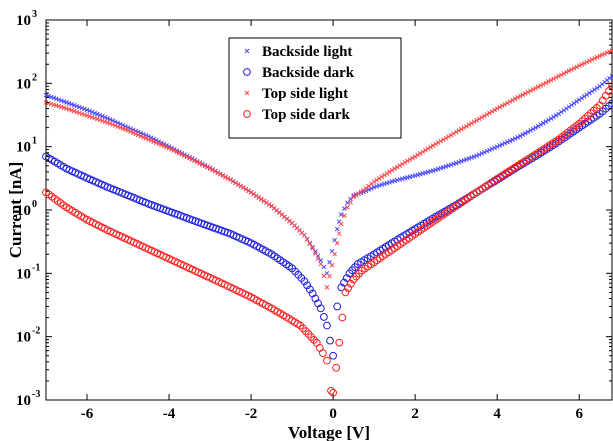 This screenshot has height=441, width=613. Describe the element at coordinates (305, 94) in the screenshot. I see `legend-label: Top side light` at that location.